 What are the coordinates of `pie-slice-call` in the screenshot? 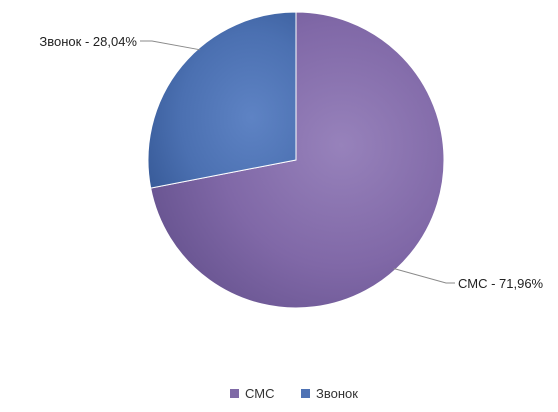 It's located at (222, 100).